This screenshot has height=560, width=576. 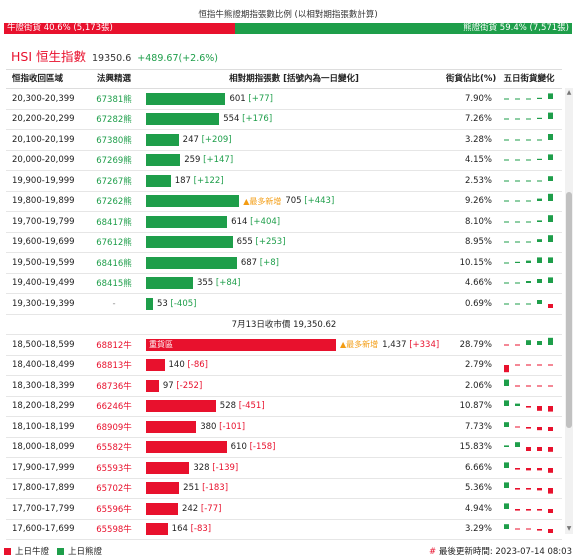 I want to click on warrant-code: 67282熊, so click(x=114, y=120).